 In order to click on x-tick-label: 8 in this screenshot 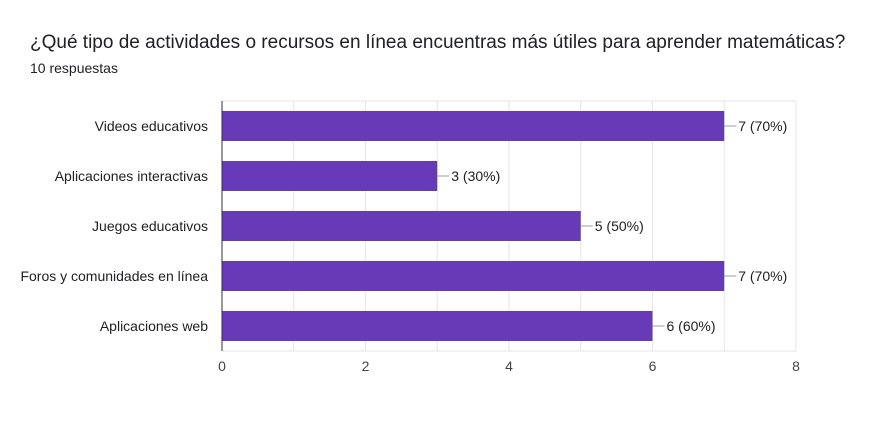, I will do `click(796, 366)`.